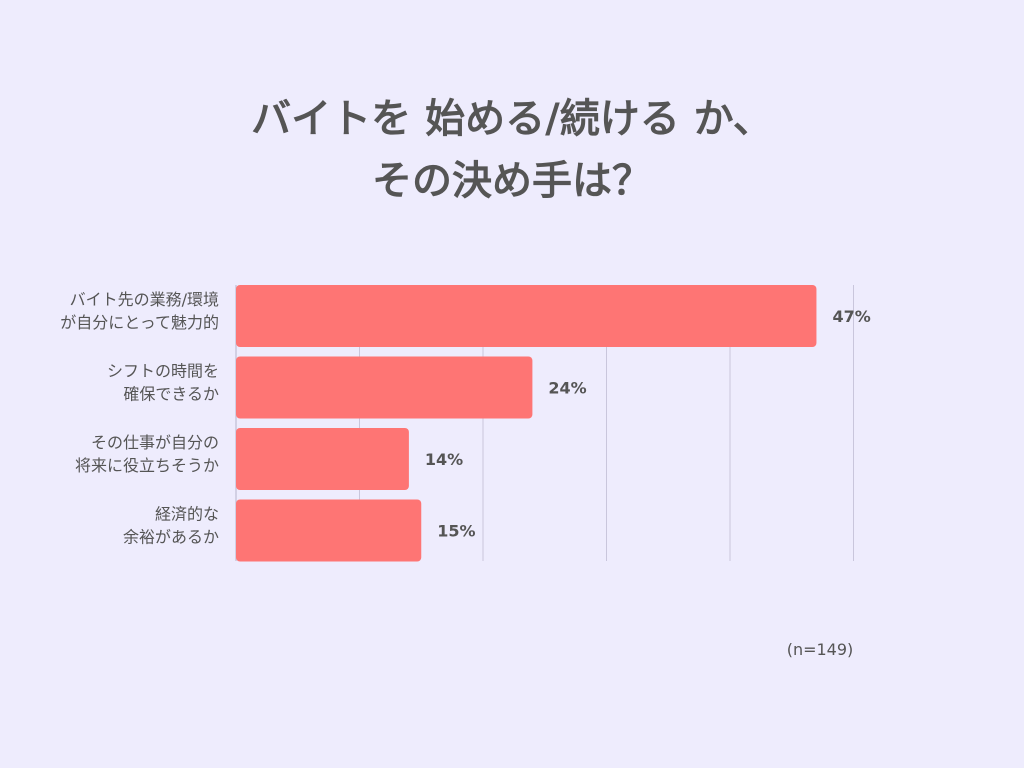 The image size is (1024, 768). I want to click on sample-size-note: (n=149), so click(820, 649).